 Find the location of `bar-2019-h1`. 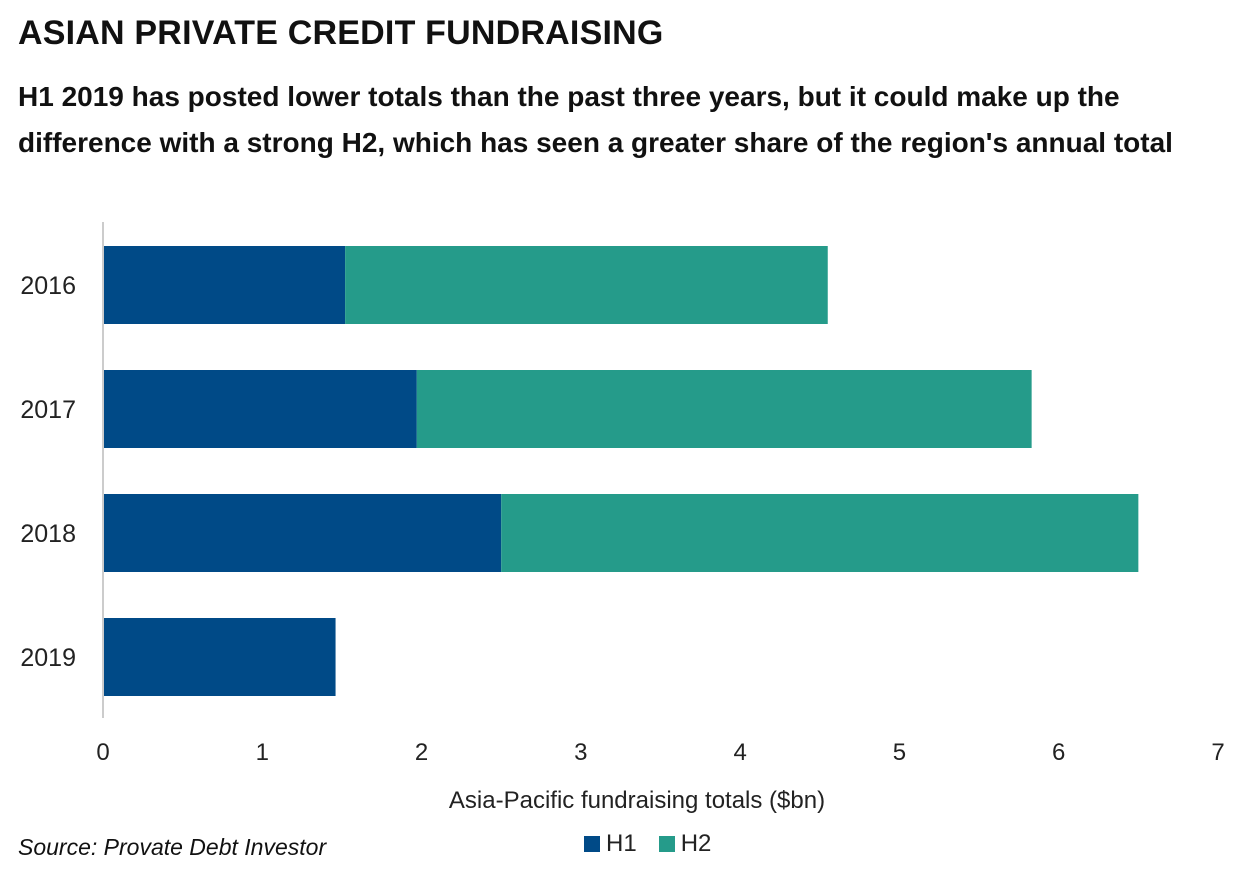

bar-2019-h1 is located at coordinates (219, 657).